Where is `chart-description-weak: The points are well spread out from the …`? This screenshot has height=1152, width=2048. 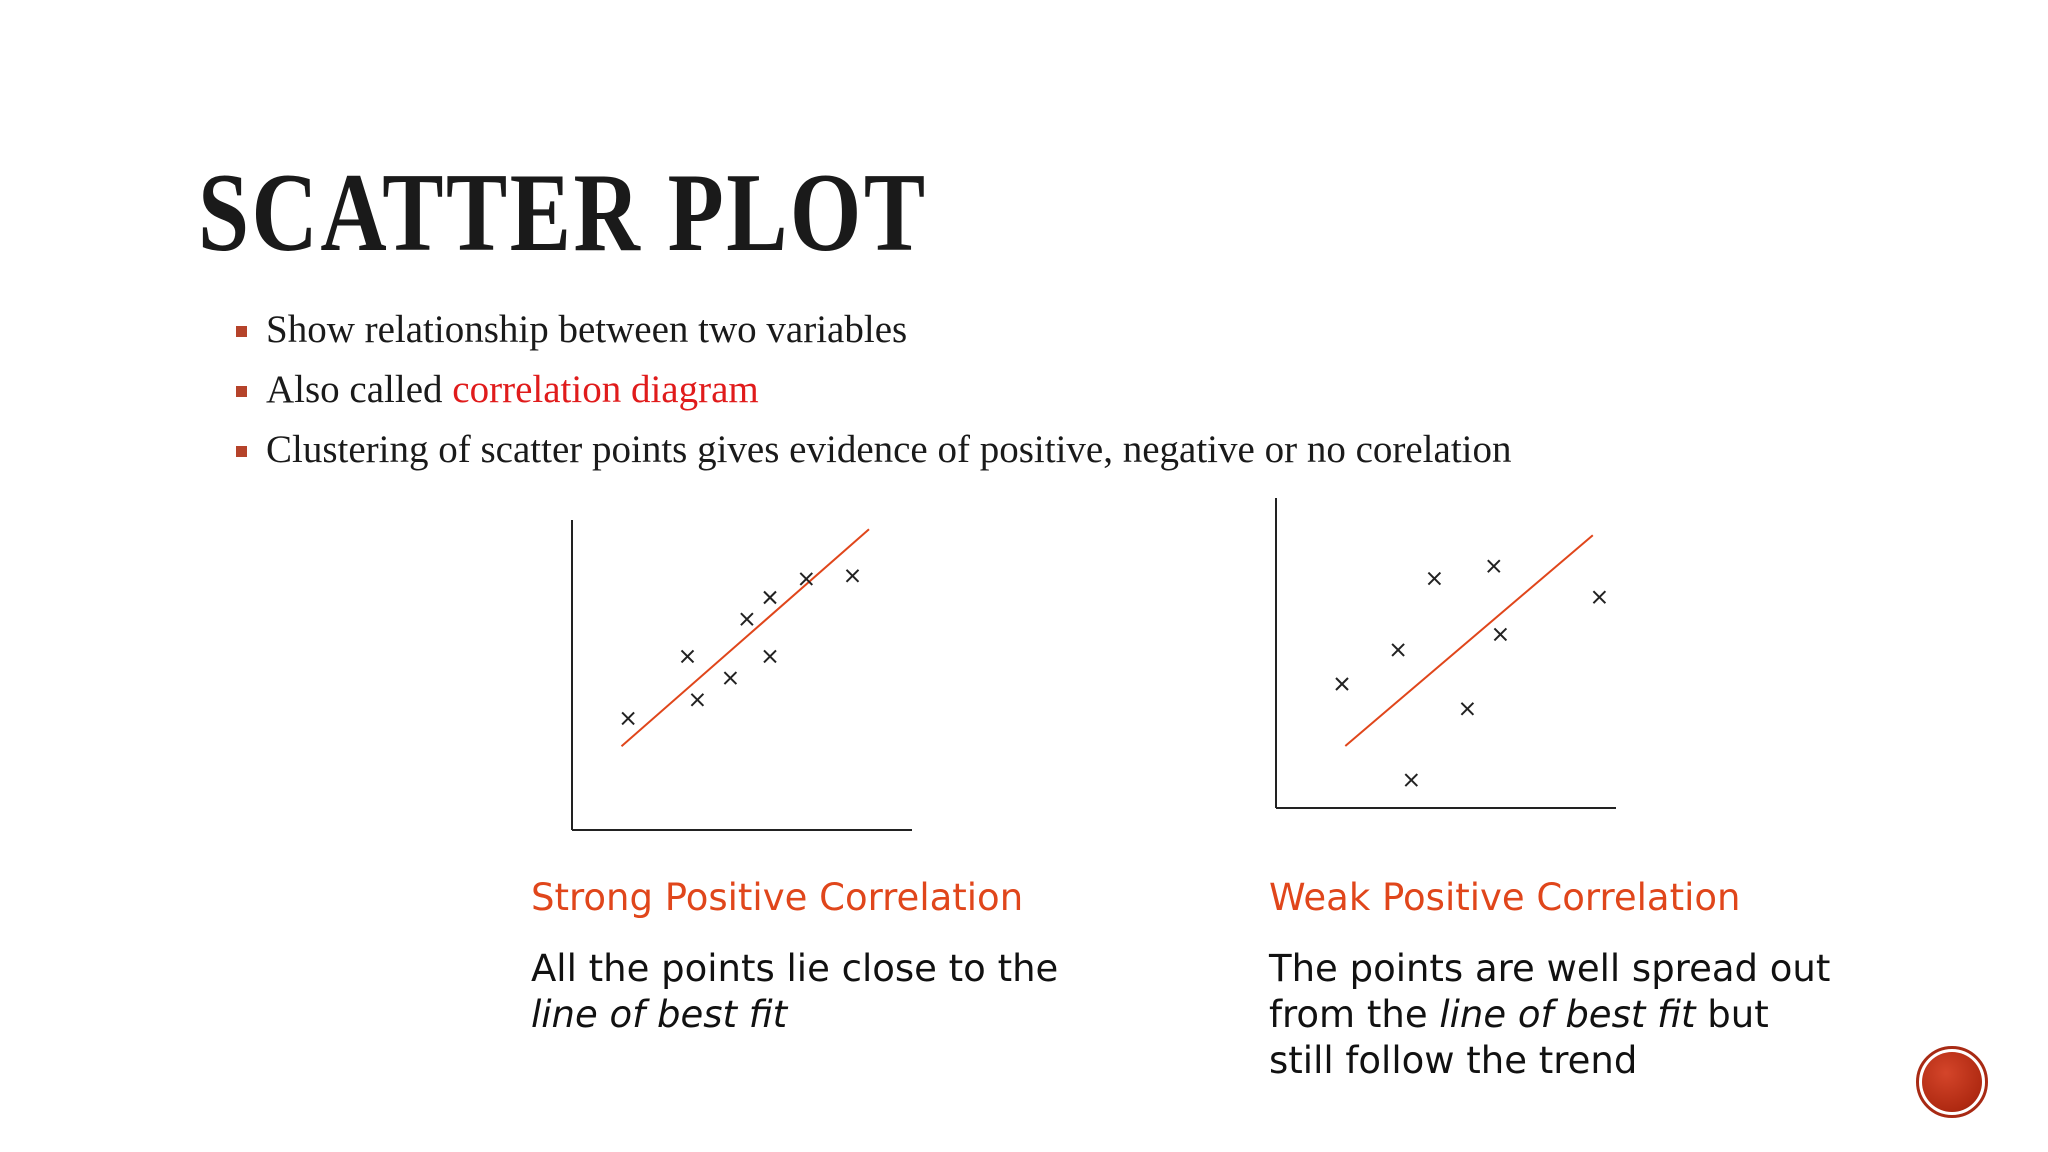
chart-description-weak: The points are well spread out from the … is located at coordinates (1549, 1015).